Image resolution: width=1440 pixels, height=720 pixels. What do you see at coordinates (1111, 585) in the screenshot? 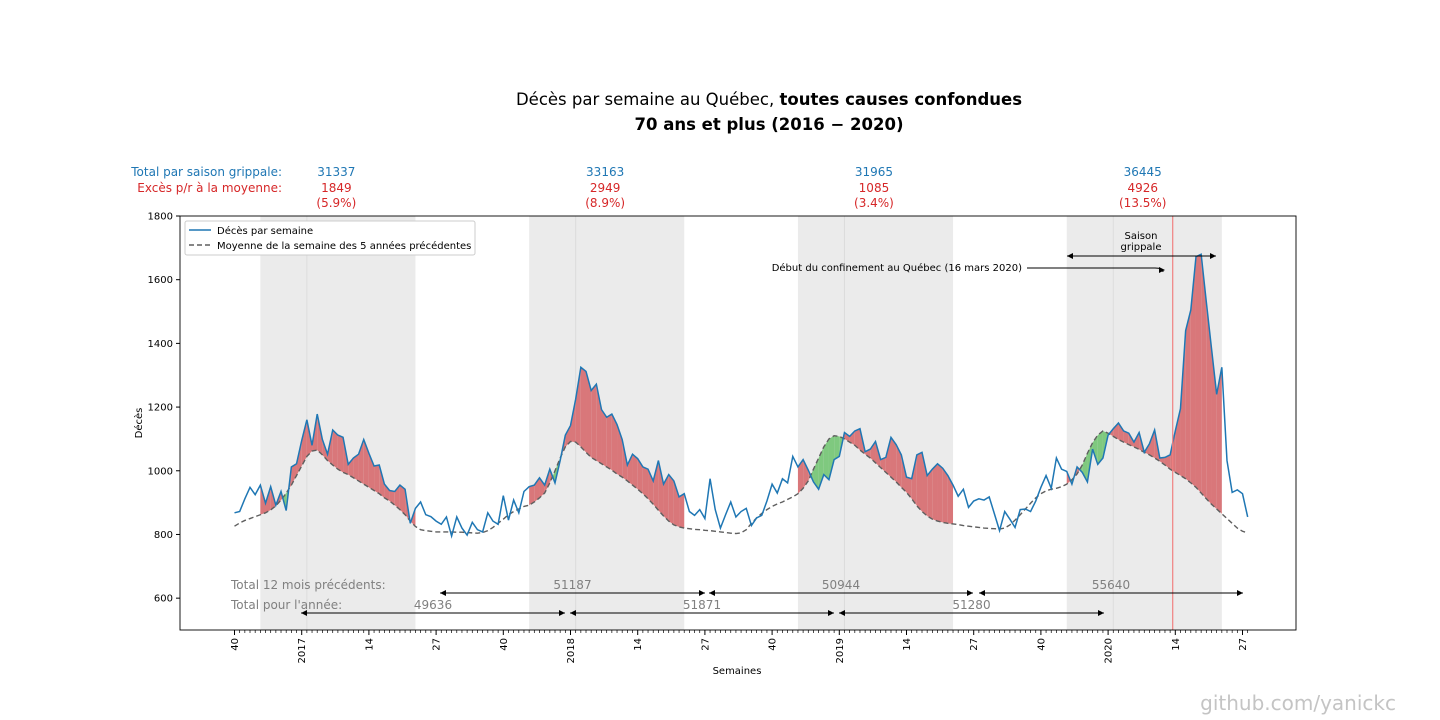
I see `total-12-months-value: 55640` at bounding box center [1111, 585].